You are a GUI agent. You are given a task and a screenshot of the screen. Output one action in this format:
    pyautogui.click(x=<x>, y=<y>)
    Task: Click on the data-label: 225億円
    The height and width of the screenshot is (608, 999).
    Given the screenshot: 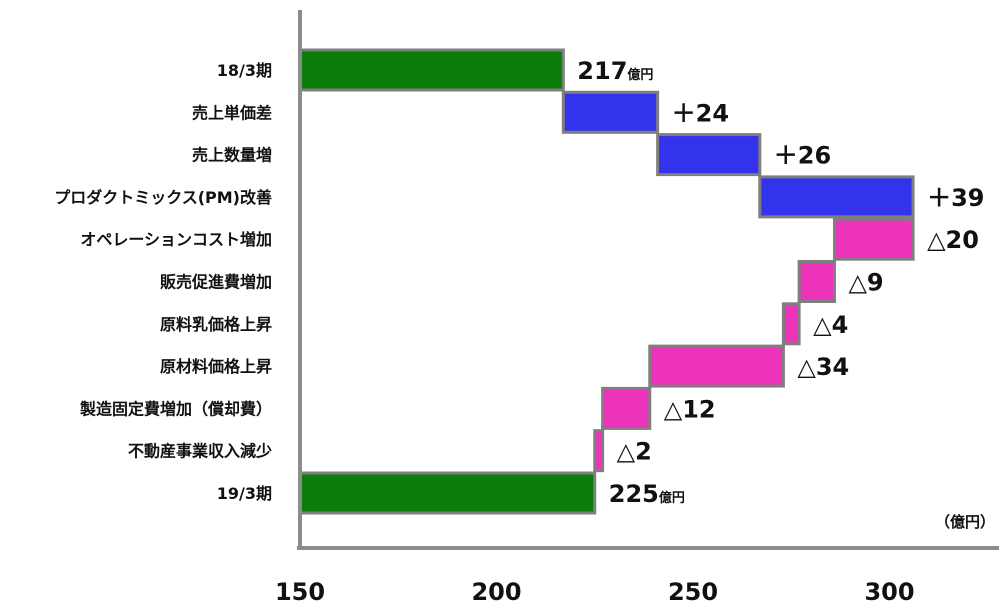 What is the action you would take?
    pyautogui.click(x=647, y=494)
    